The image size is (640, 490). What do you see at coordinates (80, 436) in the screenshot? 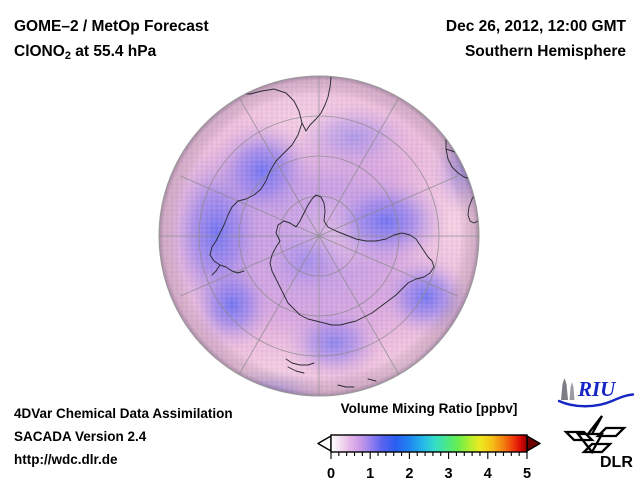
I see `version-label: SACADA Version 2.4` at bounding box center [80, 436].